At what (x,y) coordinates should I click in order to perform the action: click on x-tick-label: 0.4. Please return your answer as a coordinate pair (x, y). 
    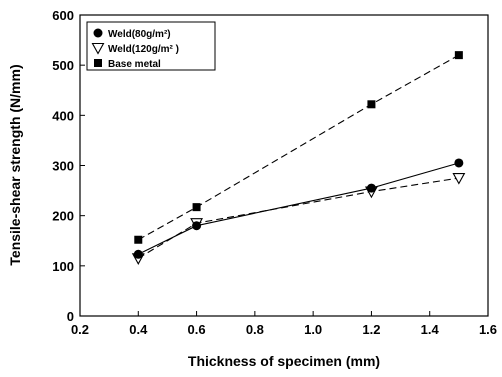
    Looking at the image, I should click on (138, 329).